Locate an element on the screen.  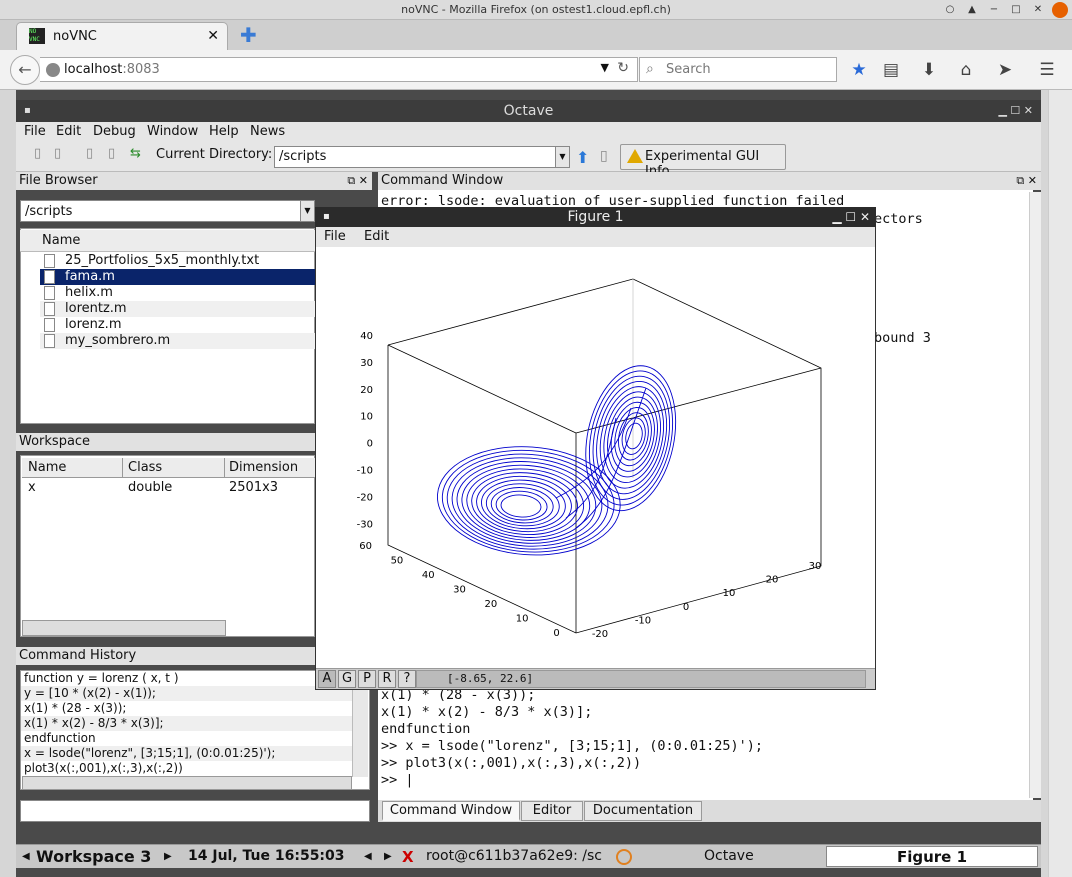
menu-news: News is located at coordinates (268, 131).